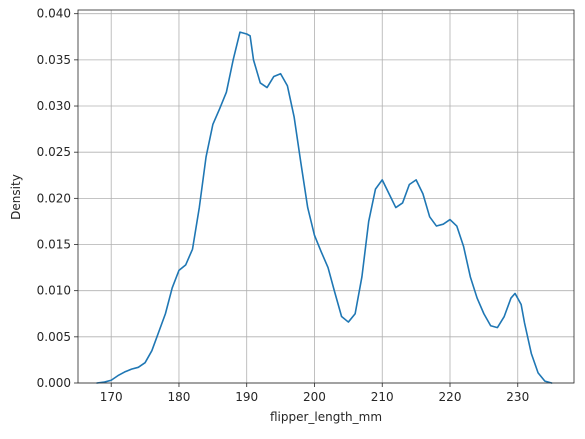 Image resolution: width=585 pixels, height=439 pixels. What do you see at coordinates (54, 60) in the screenshot?
I see `y-tick-label: 0.035` at bounding box center [54, 60].